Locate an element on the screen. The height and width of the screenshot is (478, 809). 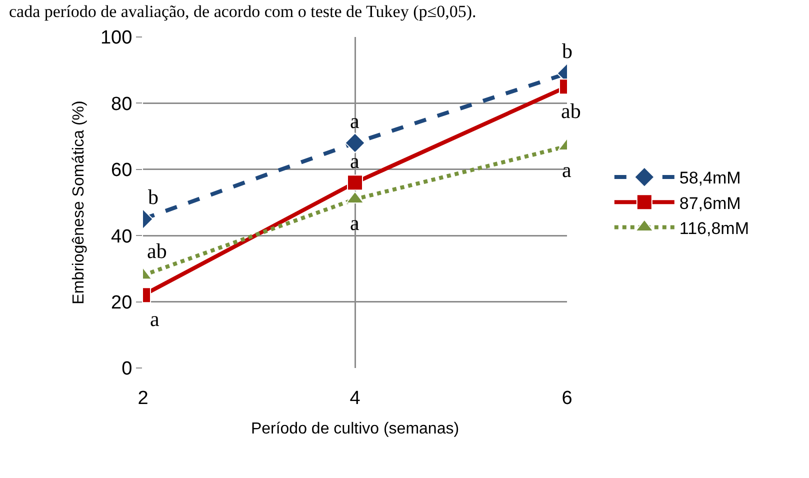
y-tick-label: 20 is located at coordinates (121, 303).